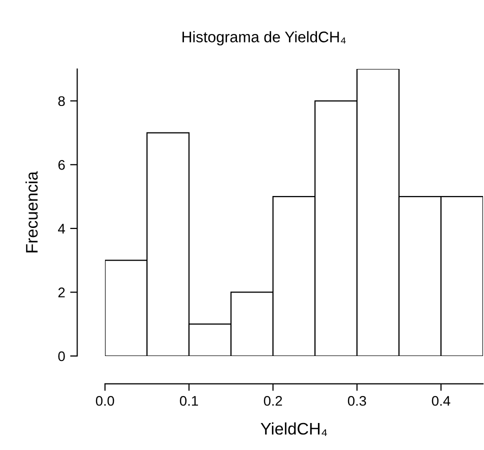 This screenshot has height=450, width=484. Describe the element at coordinates (189, 401) in the screenshot. I see `x-tick-label: 0.1` at that location.